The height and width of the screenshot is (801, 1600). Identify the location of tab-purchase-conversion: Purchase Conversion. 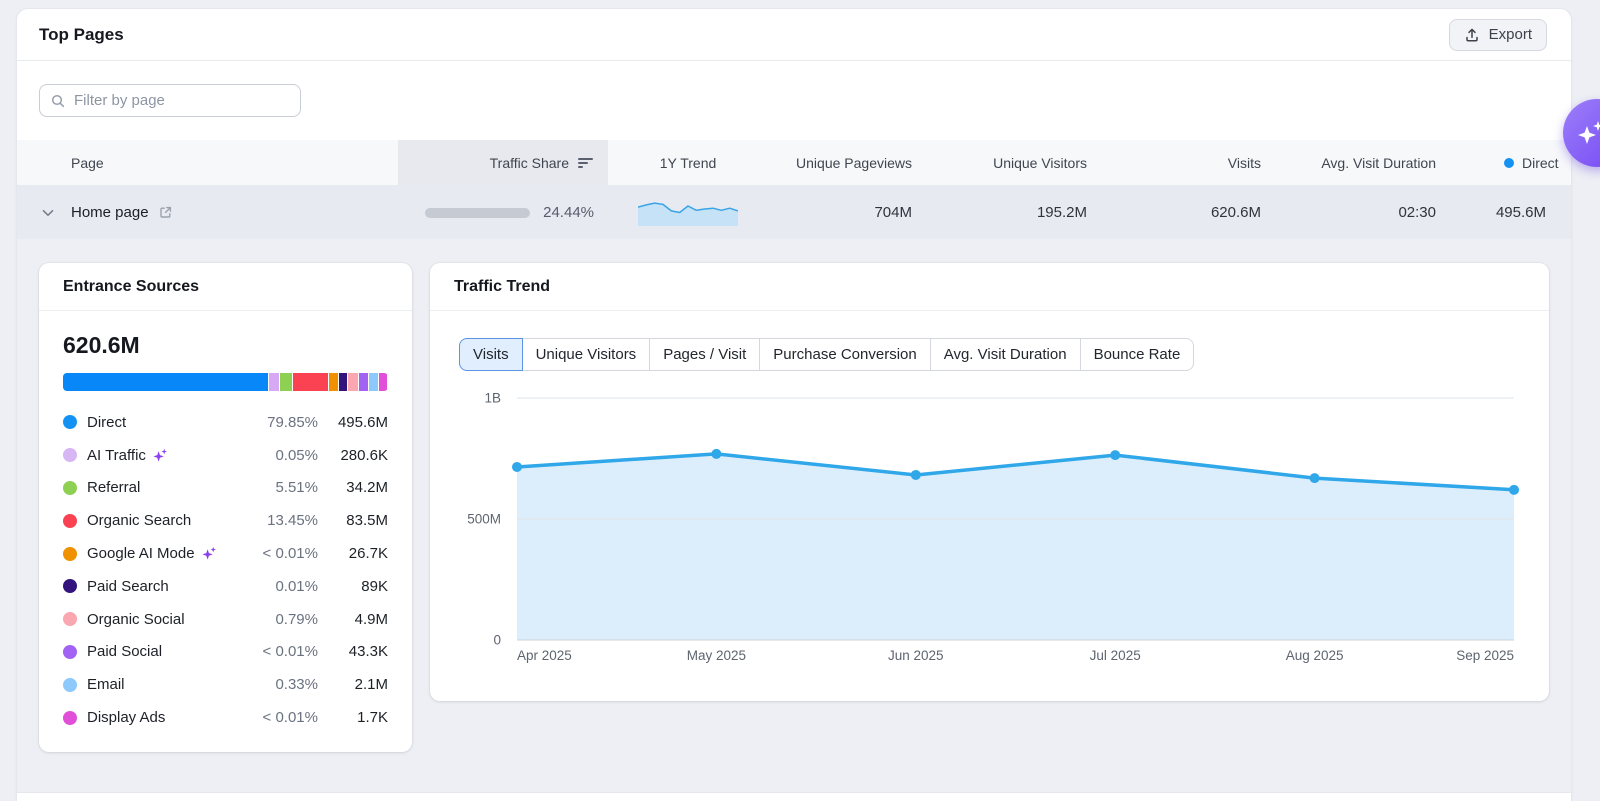
(845, 354).